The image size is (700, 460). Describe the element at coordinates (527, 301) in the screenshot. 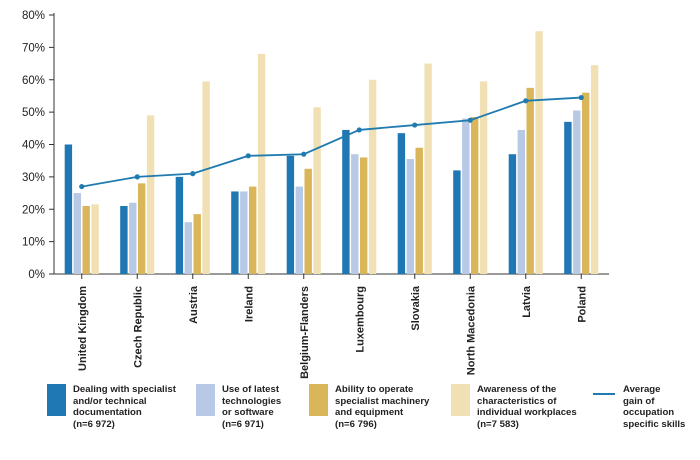

I see `x-tick-label: Latvia` at that location.